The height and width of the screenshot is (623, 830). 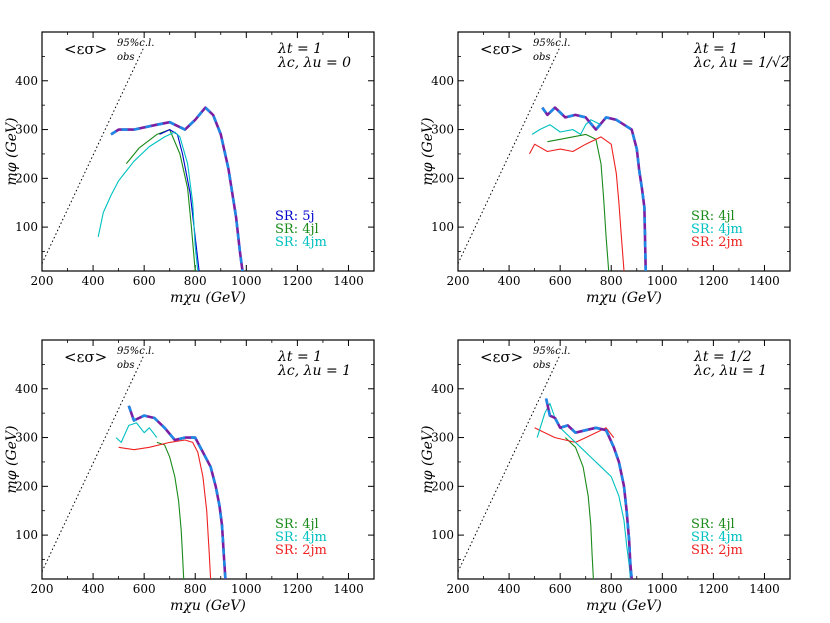 What do you see at coordinates (741, 63) in the screenshot?
I see `coupling-label: λc, λu = 1/√2` at bounding box center [741, 63].